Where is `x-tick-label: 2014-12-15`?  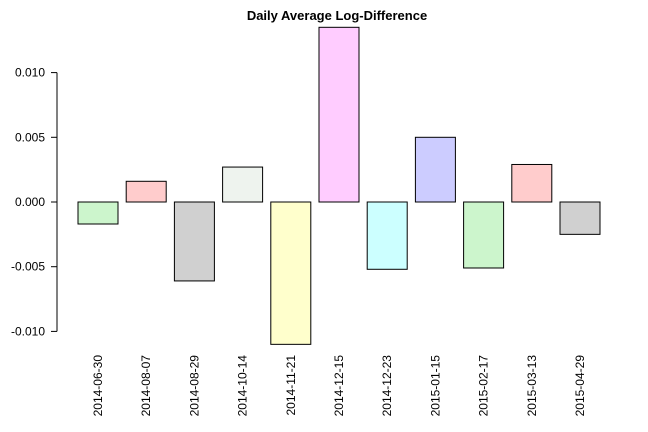
x-tick-label: 2014-12-15 is located at coordinates (339, 386).